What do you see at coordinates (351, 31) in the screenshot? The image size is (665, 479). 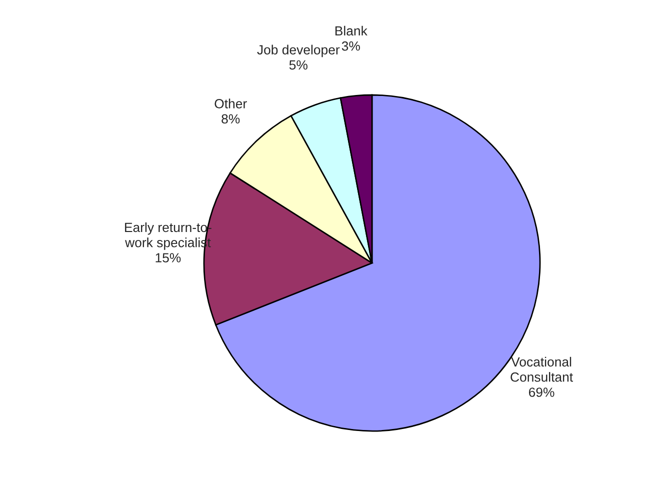 I see `slice-label: Blank` at bounding box center [351, 31].